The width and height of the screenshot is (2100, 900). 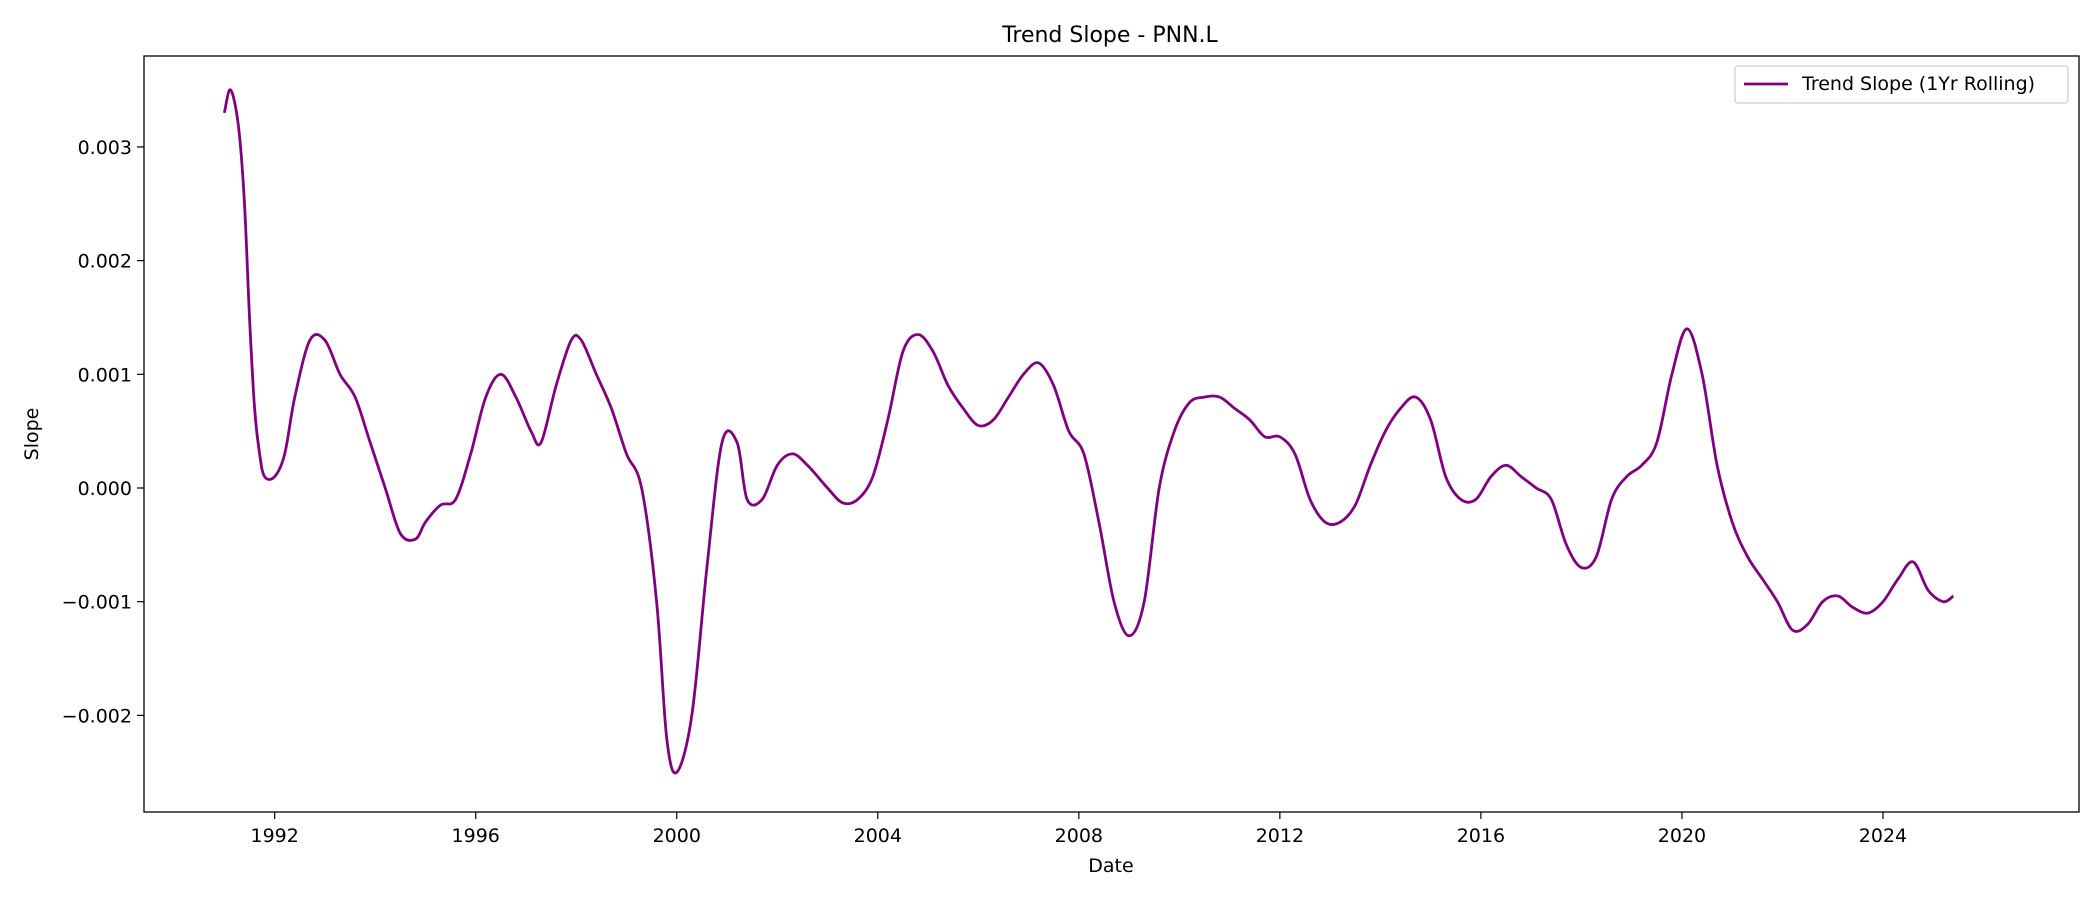 What do you see at coordinates (105, 148) in the screenshot?
I see `y-tick-label: 0.003` at bounding box center [105, 148].